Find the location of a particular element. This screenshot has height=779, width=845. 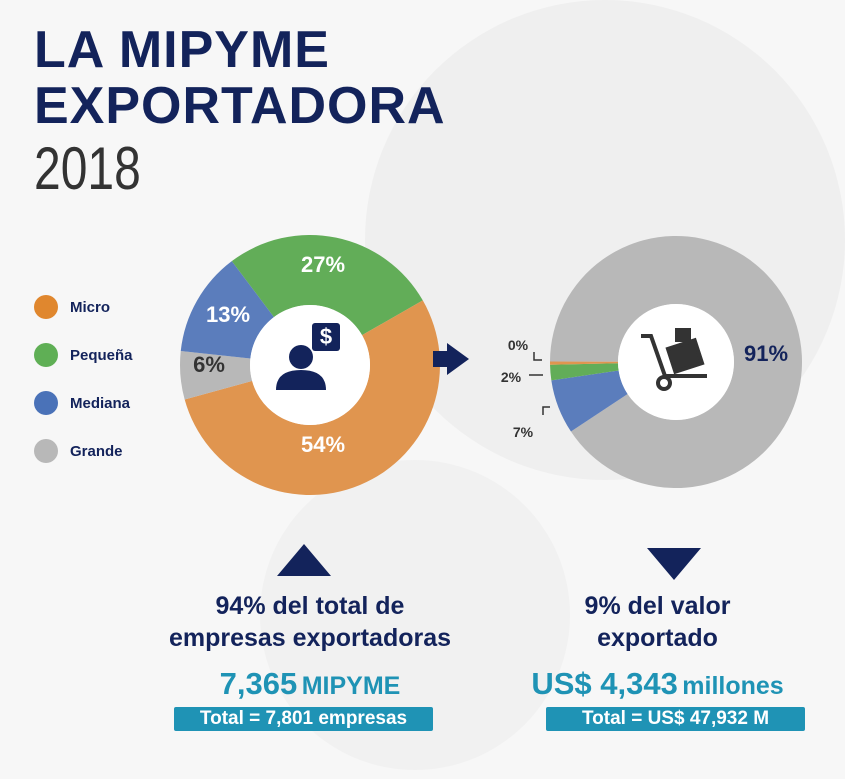

caption-line: empresas exportadoras is located at coordinates (310, 638).